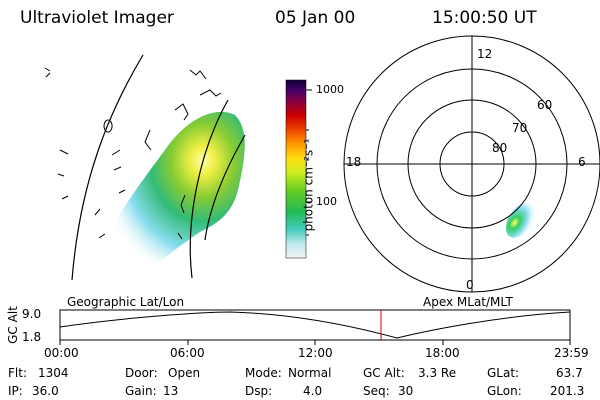 The image size is (600, 400). Describe the element at coordinates (354, 162) in the screenshot. I see `mlt-label-18: 18` at that location.